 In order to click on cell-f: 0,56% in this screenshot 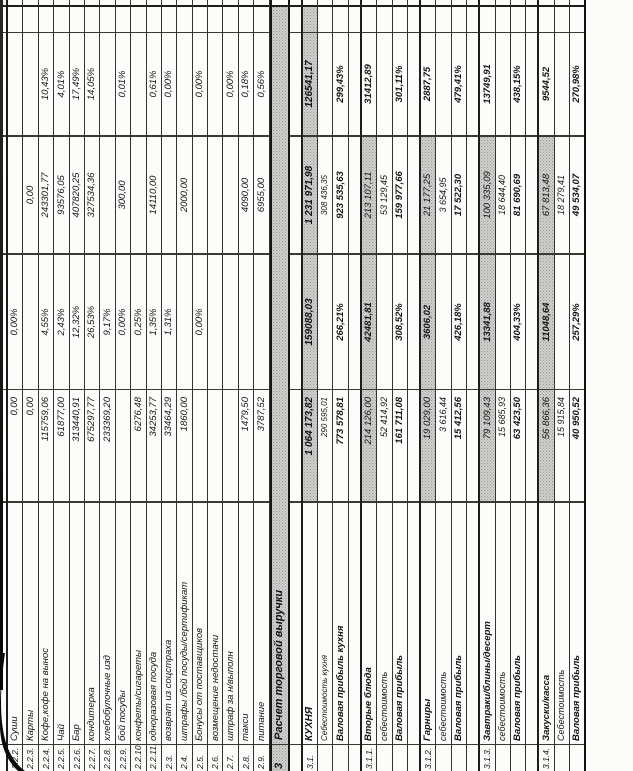, I will do `click(261, 85)`.